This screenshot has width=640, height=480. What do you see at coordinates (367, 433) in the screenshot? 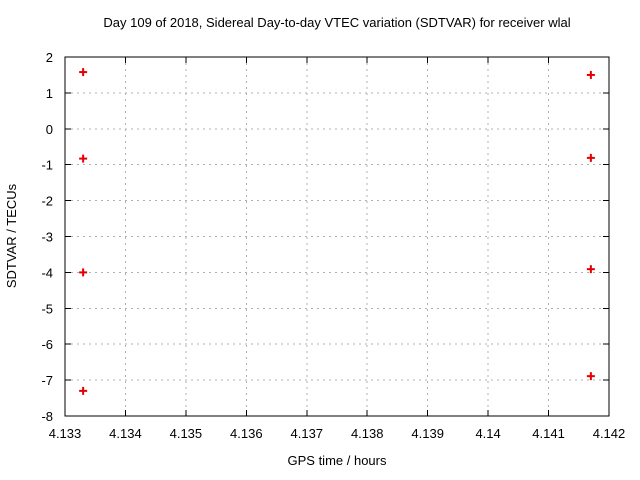
I see `x-tick-label: 4.138` at bounding box center [367, 433].